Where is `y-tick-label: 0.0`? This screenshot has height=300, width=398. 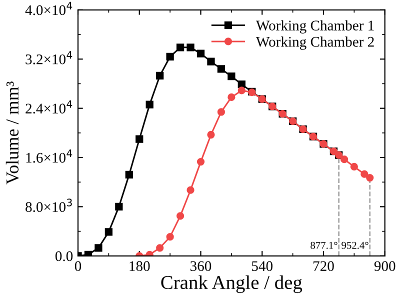
y-tick-label: 0.0 is located at coordinates (64, 256).